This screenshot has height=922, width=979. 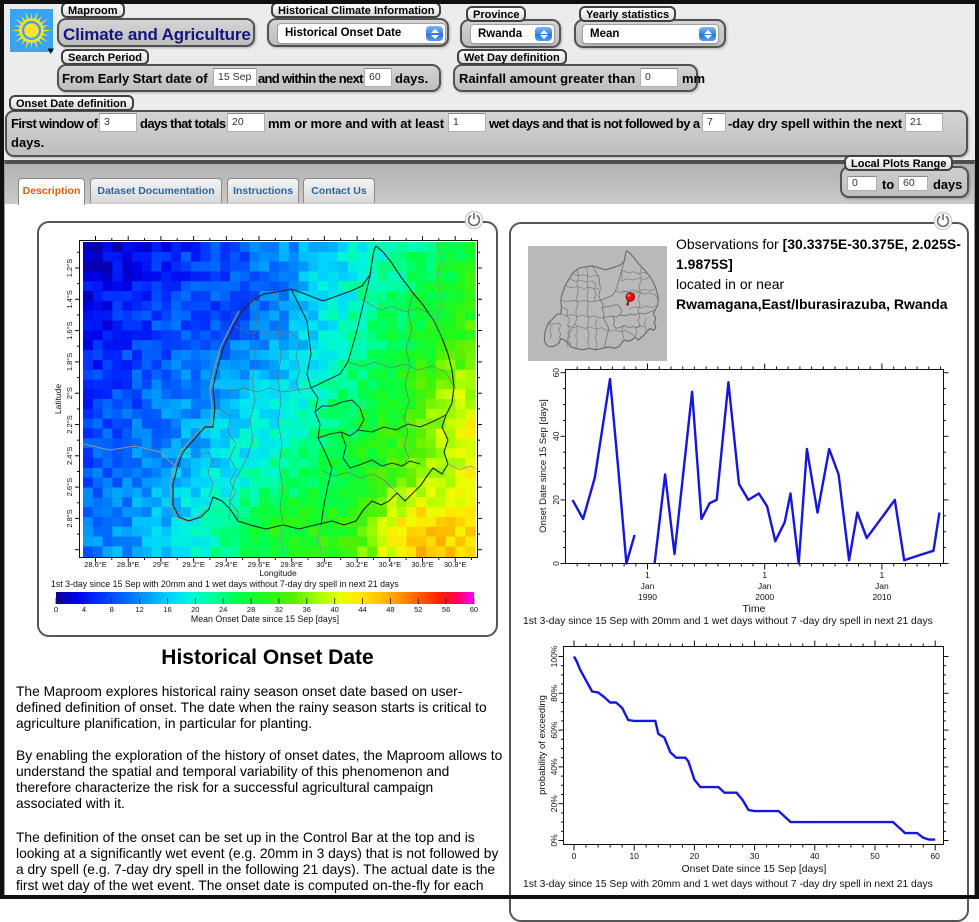 I want to click on svg-text: 44, so click(x=362, y=609).